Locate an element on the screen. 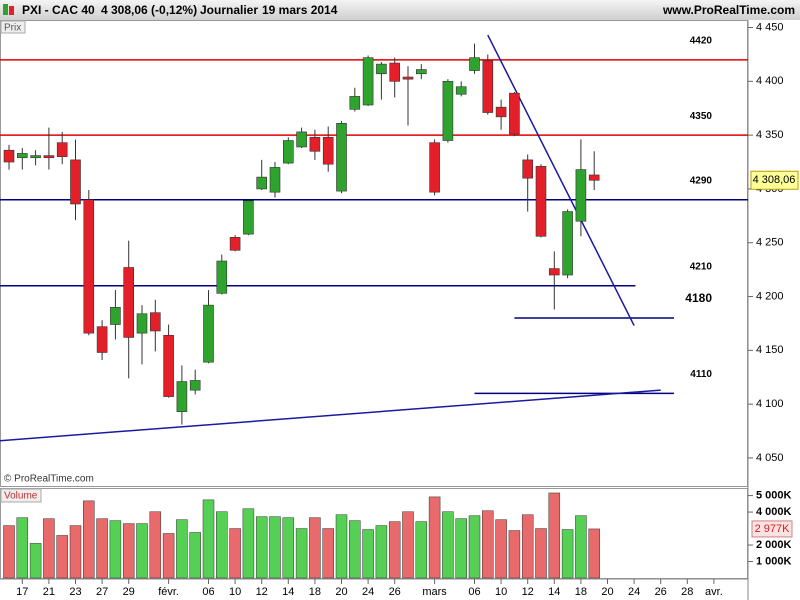 The height and width of the screenshot is (600, 800). last-volume-label: 2 977K is located at coordinates (773, 529).